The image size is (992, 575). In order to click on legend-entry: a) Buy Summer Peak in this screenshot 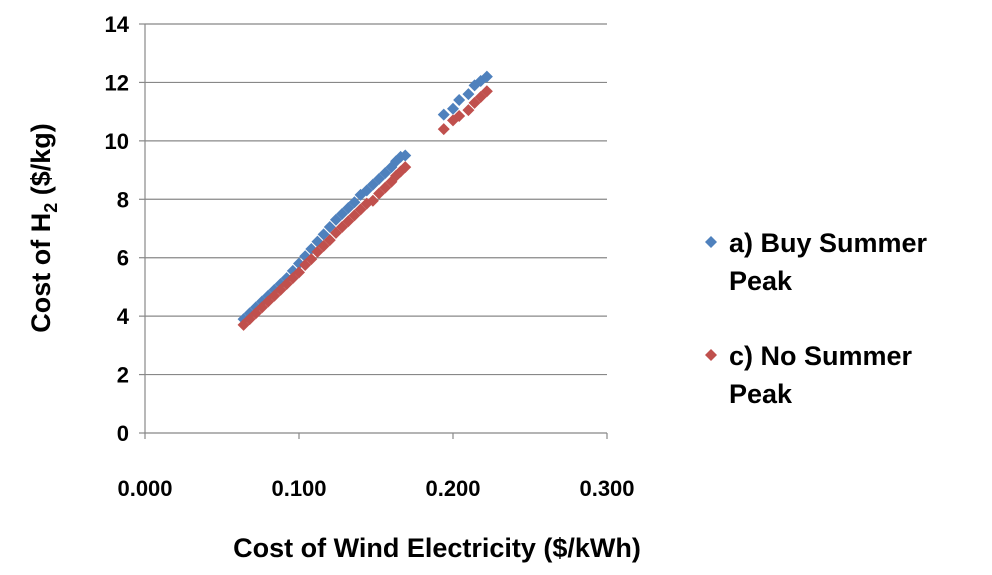, I will do `click(816, 262)`.